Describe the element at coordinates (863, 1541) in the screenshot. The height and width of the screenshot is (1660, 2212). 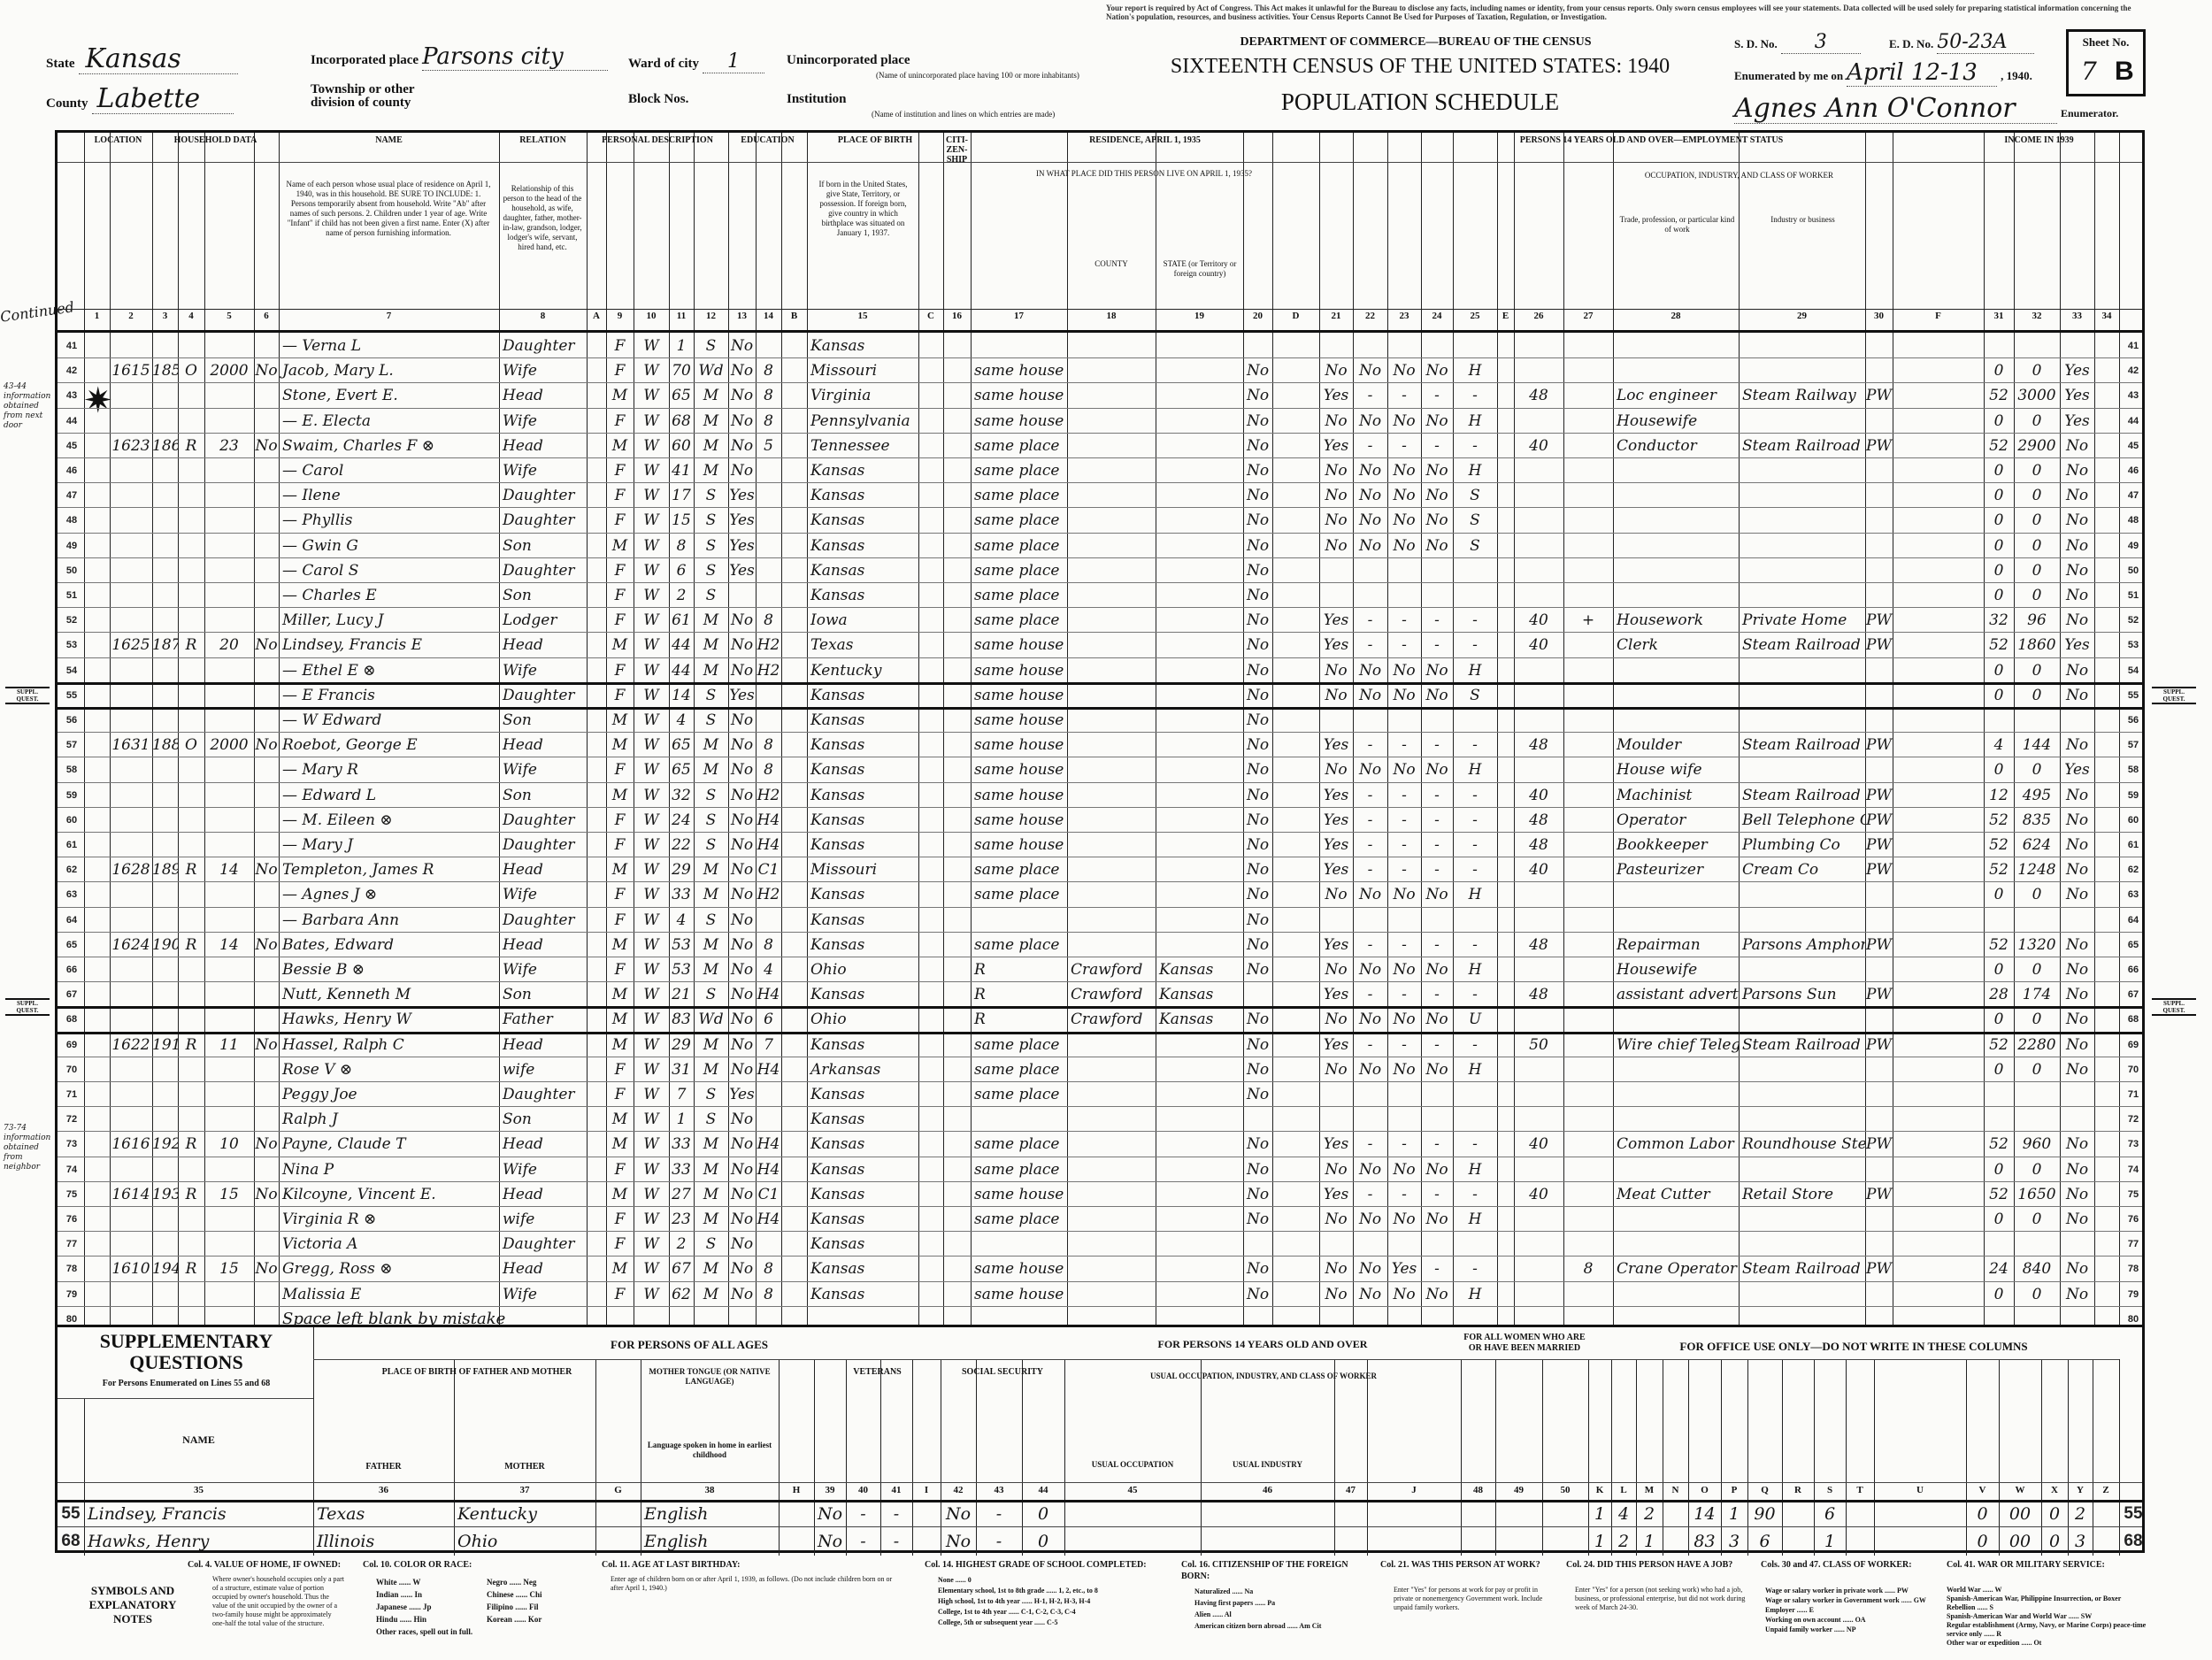
I see `supp-cell-c40: -` at that location.